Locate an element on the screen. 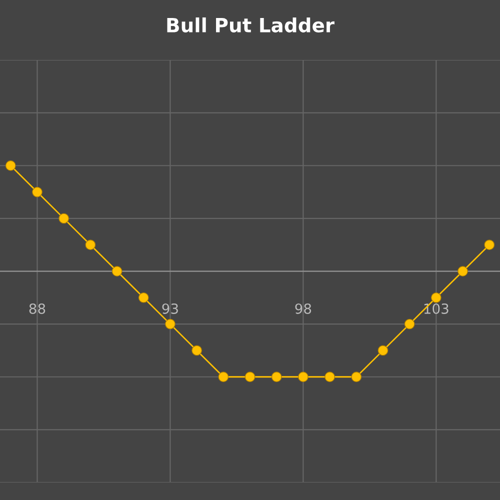 This screenshot has width=500, height=500. x-tick-label: 88 is located at coordinates (37, 308).